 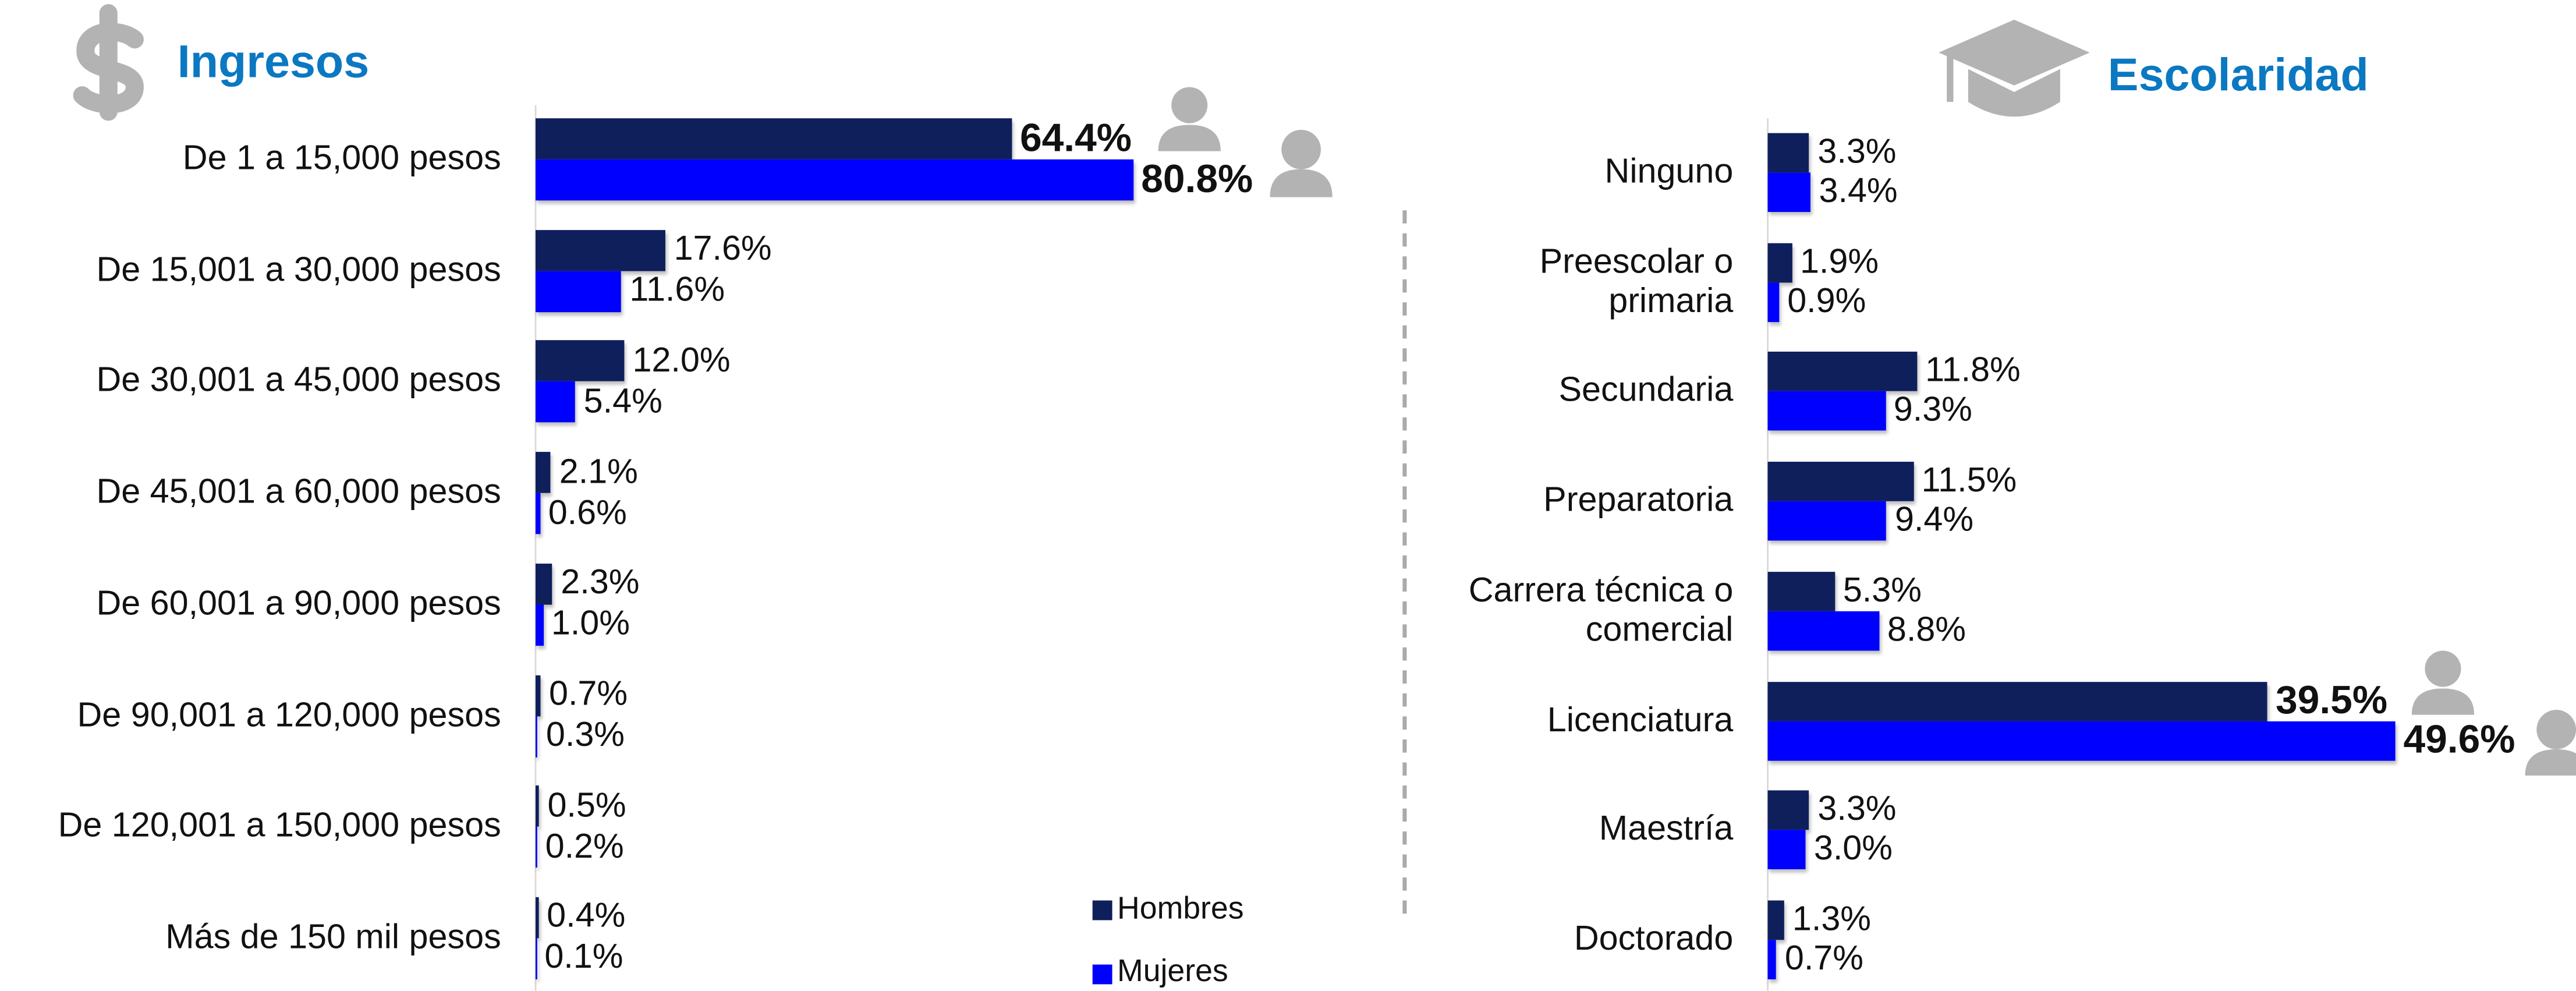 What do you see at coordinates (1666, 829) in the screenshot?
I see `category-label: Maestría` at bounding box center [1666, 829].